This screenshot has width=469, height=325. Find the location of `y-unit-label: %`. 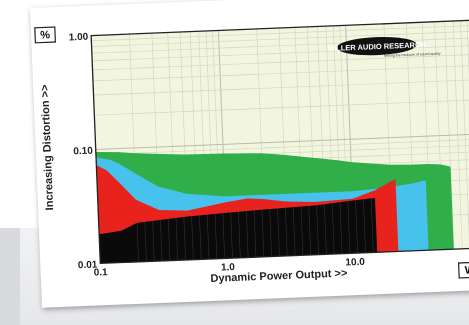

y-unit-label: % is located at coordinates (45, 35).